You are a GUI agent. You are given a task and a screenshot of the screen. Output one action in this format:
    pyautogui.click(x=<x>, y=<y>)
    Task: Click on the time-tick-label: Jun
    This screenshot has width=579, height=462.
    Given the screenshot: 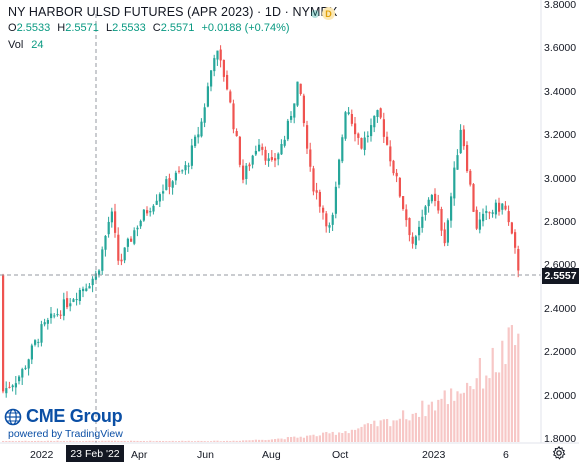 What is the action you would take?
    pyautogui.click(x=205, y=455)
    